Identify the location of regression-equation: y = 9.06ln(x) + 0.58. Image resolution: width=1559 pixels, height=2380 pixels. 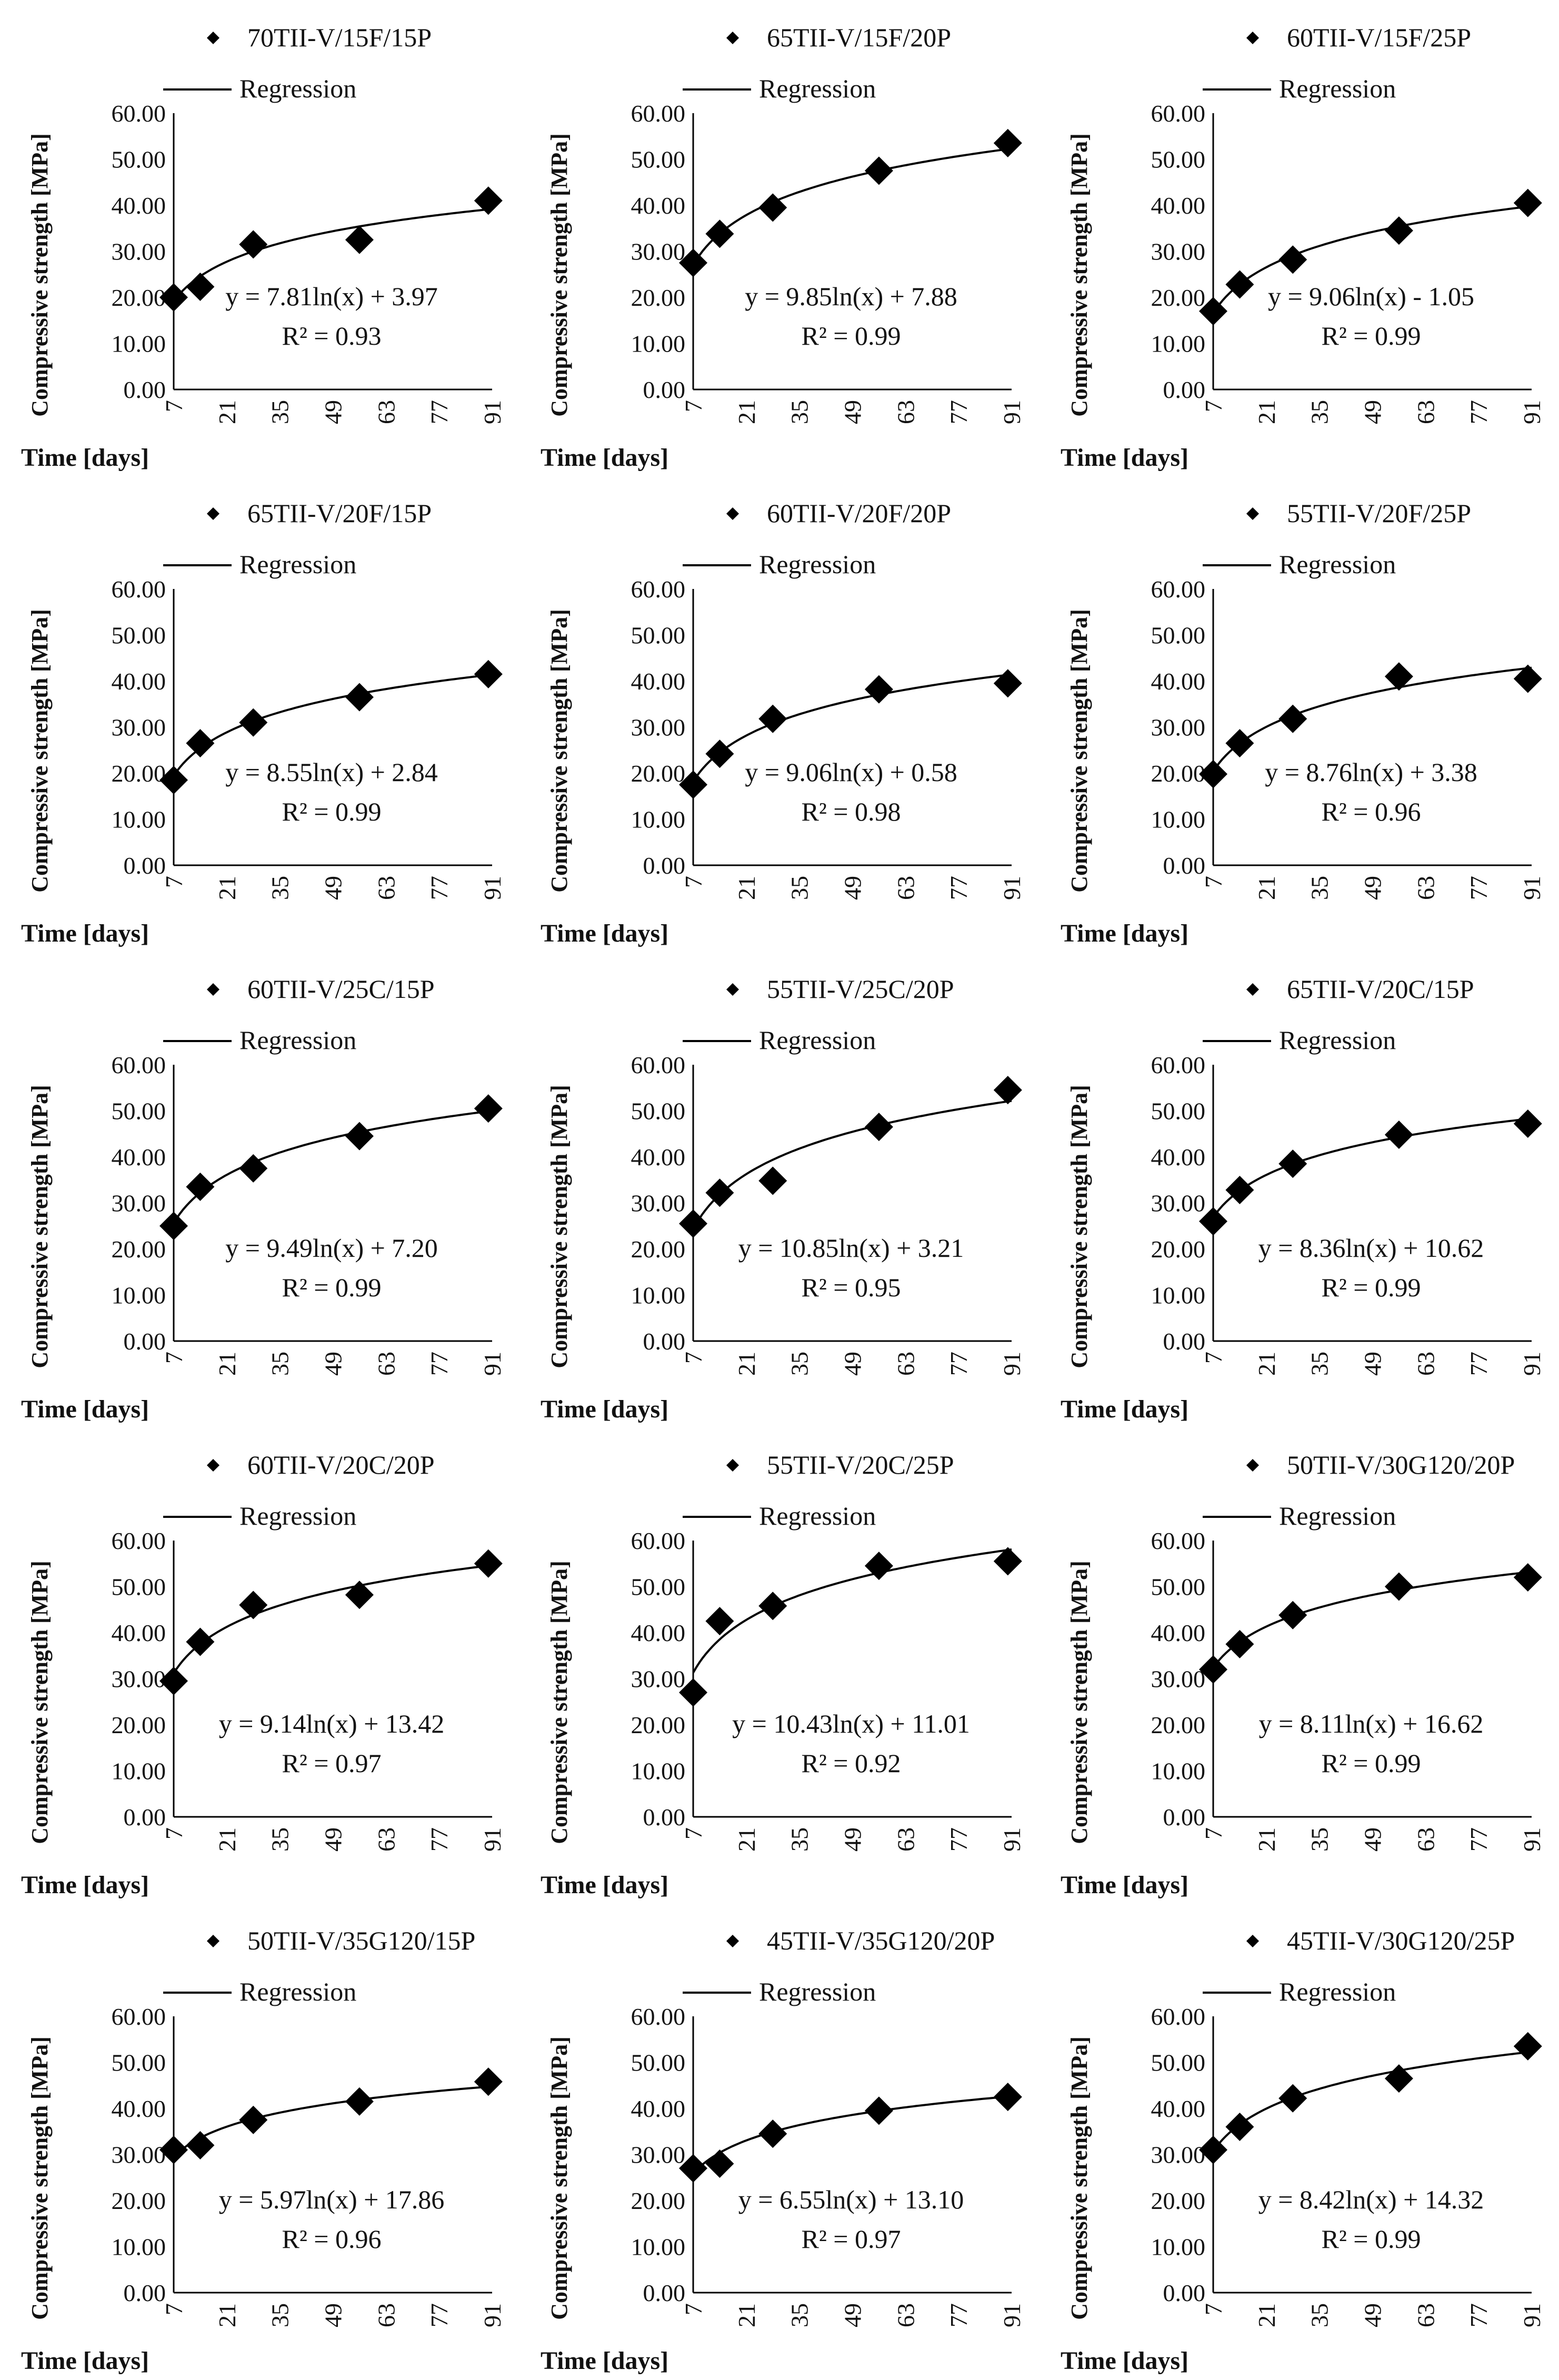
(851, 772).